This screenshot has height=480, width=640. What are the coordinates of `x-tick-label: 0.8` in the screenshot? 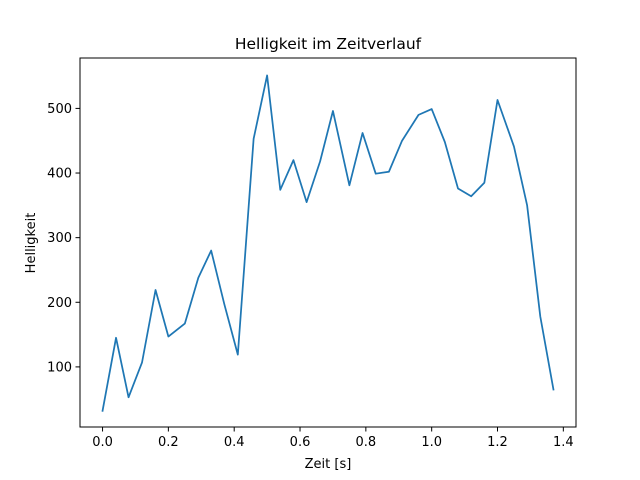 It's located at (366, 442).